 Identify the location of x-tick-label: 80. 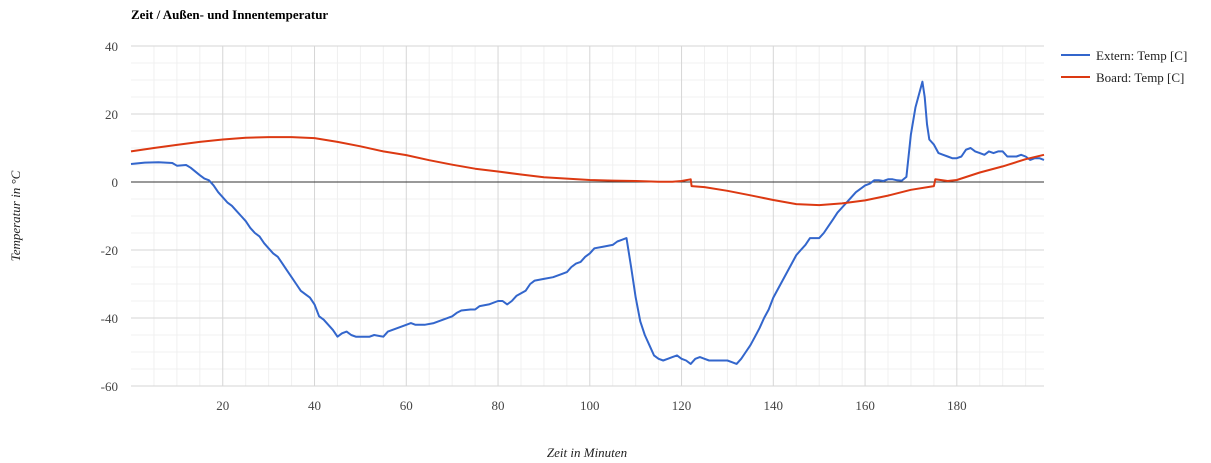
(498, 405).